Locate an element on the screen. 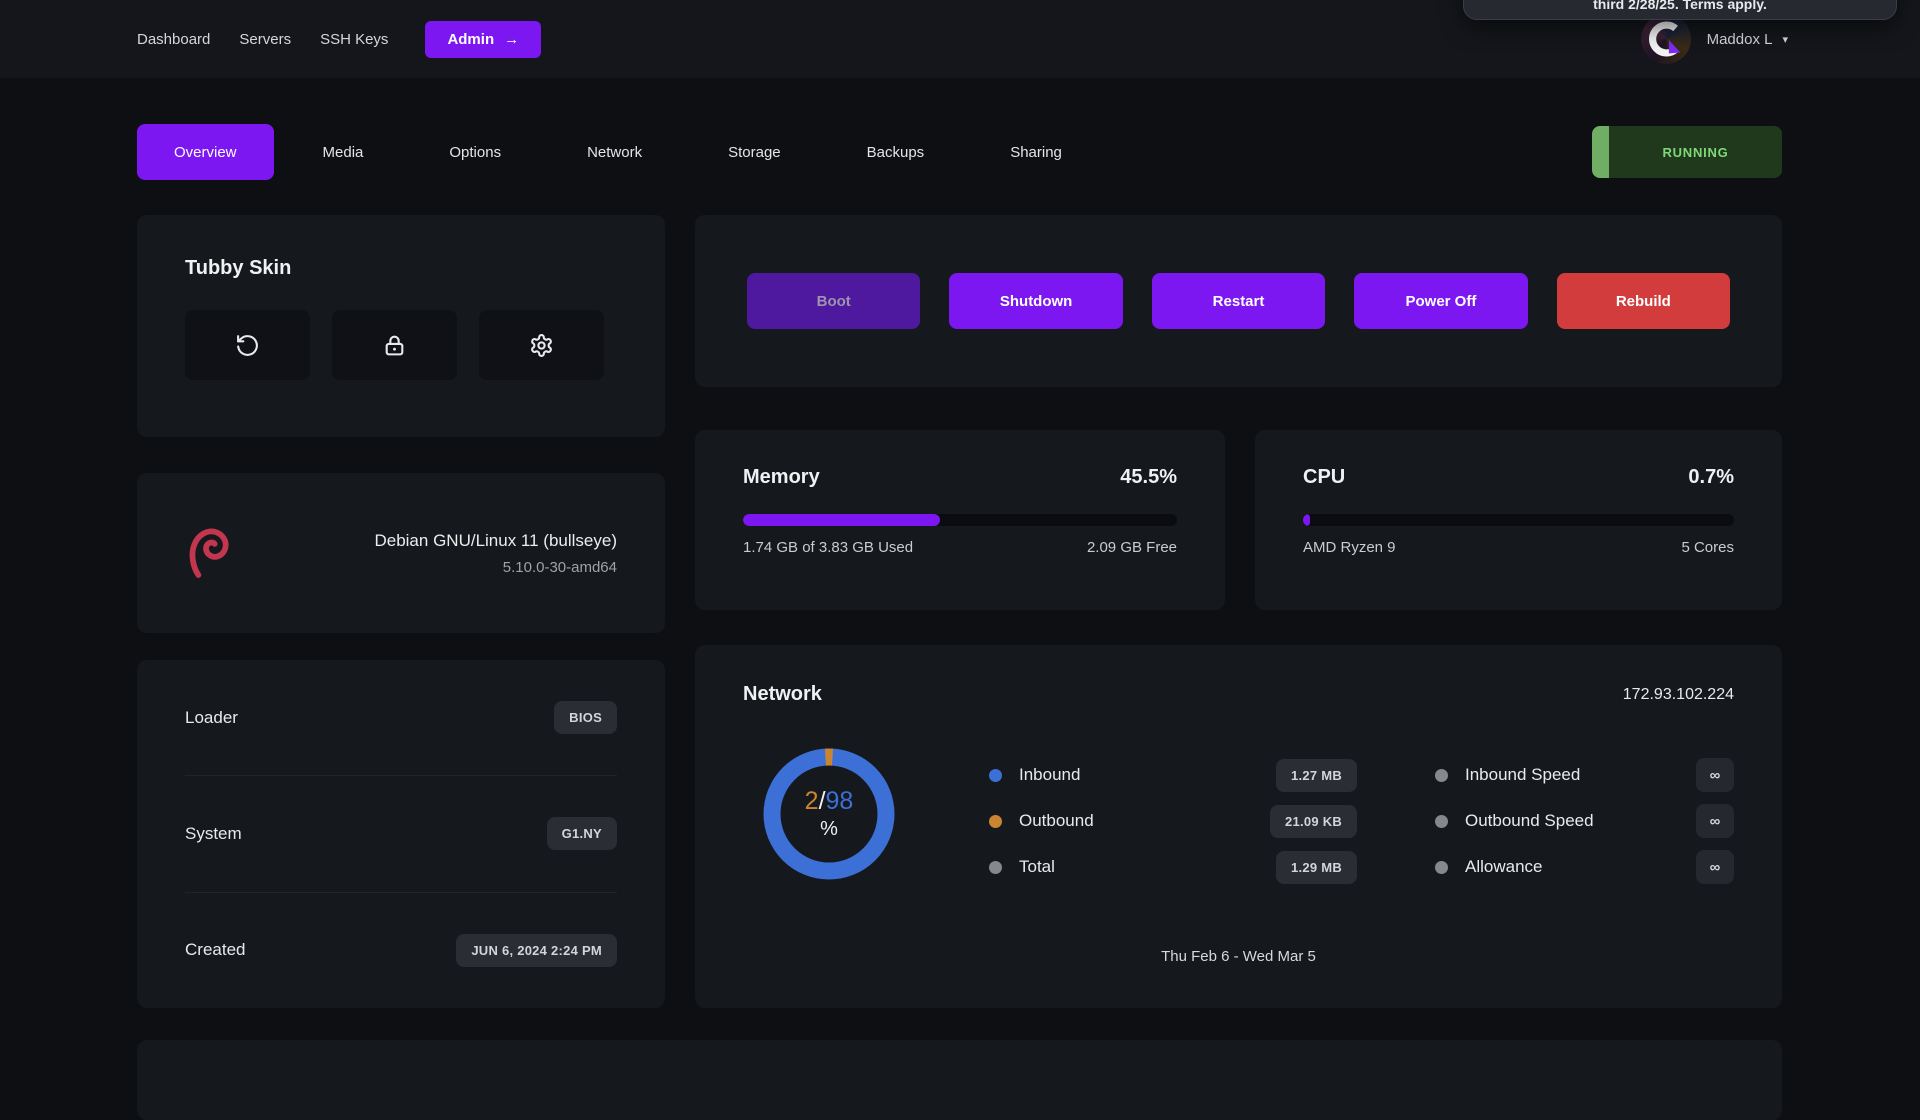 This screenshot has height=1120, width=1920. rotate-ccw-icon is located at coordinates (247, 345).